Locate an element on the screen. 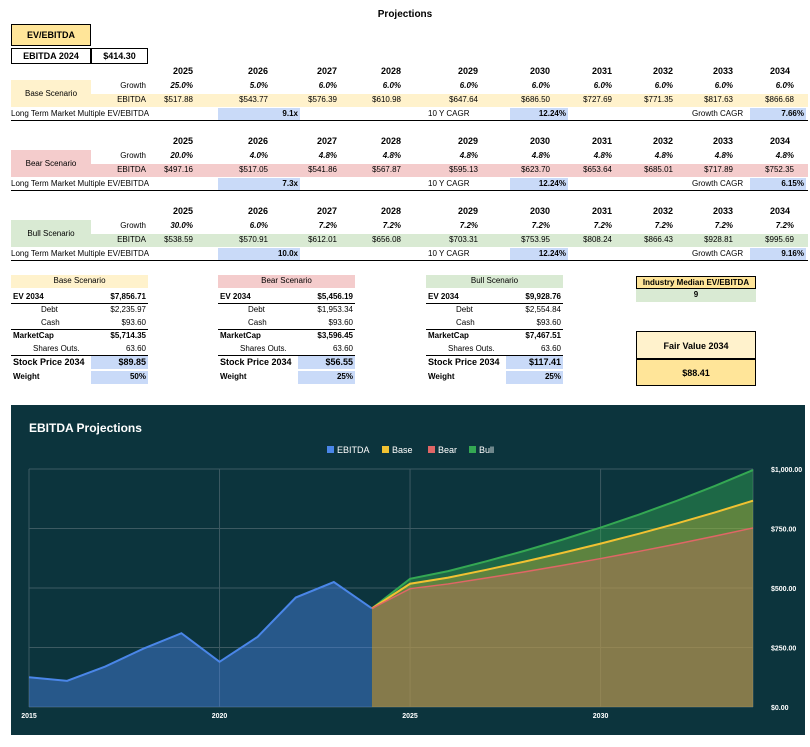 Image resolution: width=810 pixels, height=747 pixels. growth-cell: 4.0% is located at coordinates (258, 155).